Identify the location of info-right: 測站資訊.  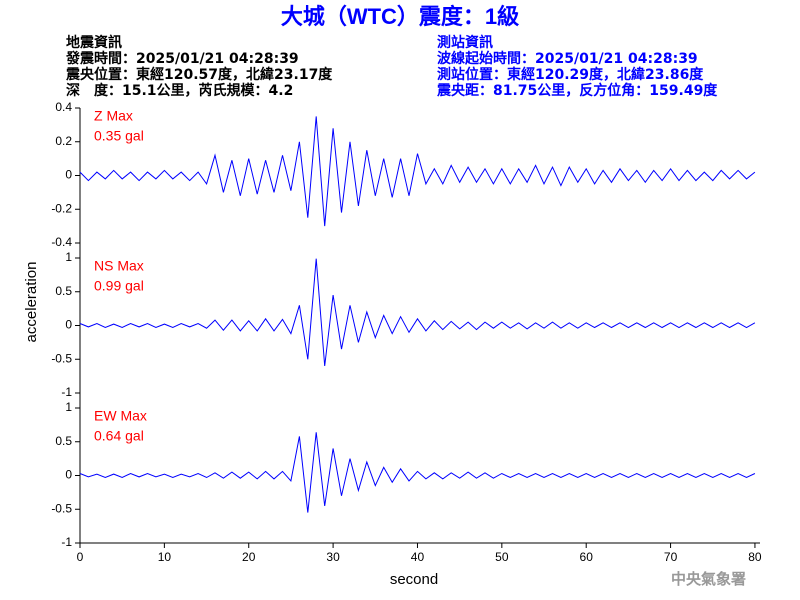
(465, 42).